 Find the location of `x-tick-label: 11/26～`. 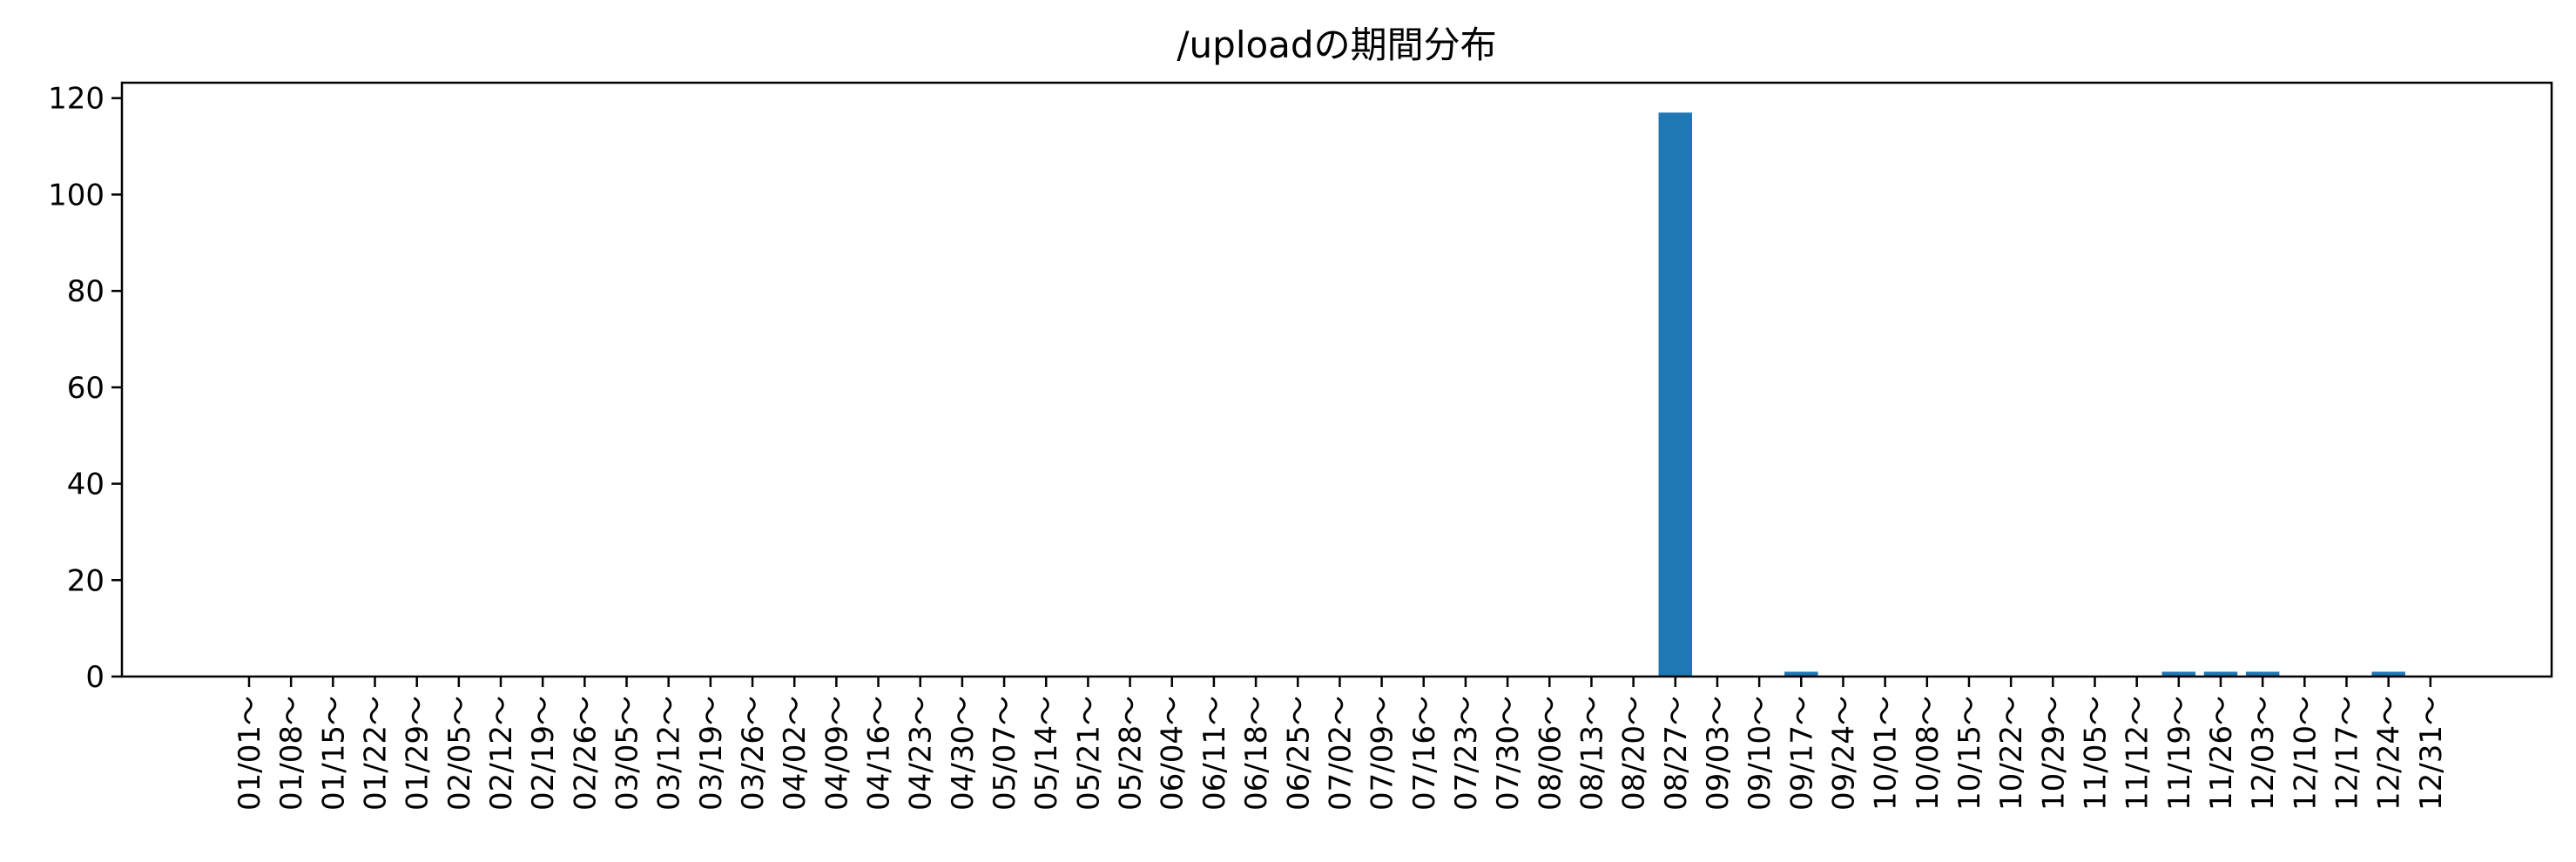

x-tick-label: 11/26～ is located at coordinates (2222, 753).